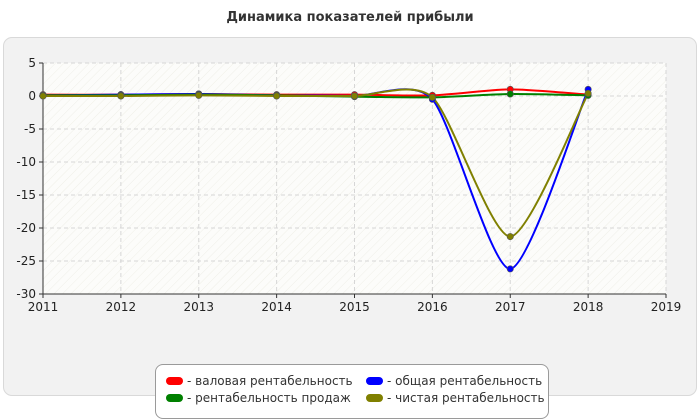 This screenshot has width=700, height=419. Describe the element at coordinates (26, 261) in the screenshot. I see `y-tick-label-6: -25` at that location.